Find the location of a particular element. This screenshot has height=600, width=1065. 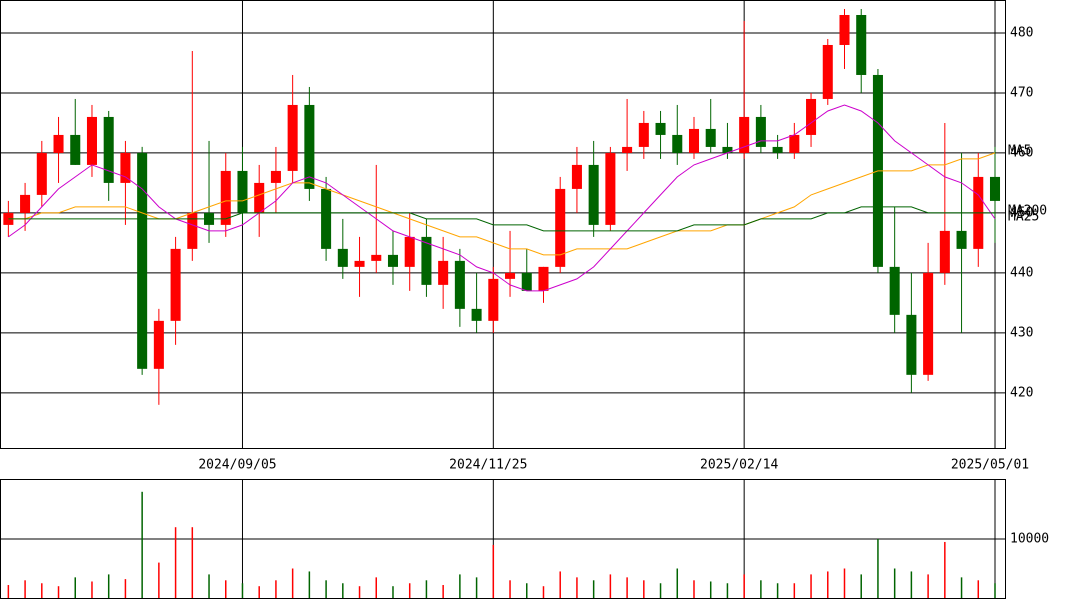

y-tick-label: 440 is located at coordinates (1021, 272).